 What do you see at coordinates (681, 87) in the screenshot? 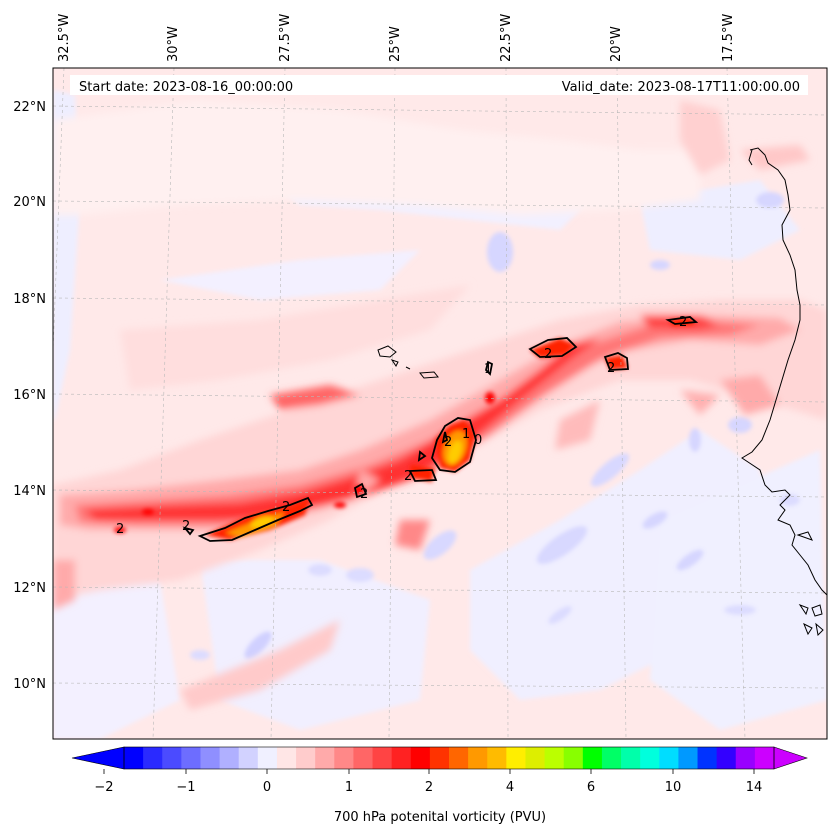
I see `valid-date-text: Valid_date: 2023-08-17T11:00:00.00` at bounding box center [681, 87].